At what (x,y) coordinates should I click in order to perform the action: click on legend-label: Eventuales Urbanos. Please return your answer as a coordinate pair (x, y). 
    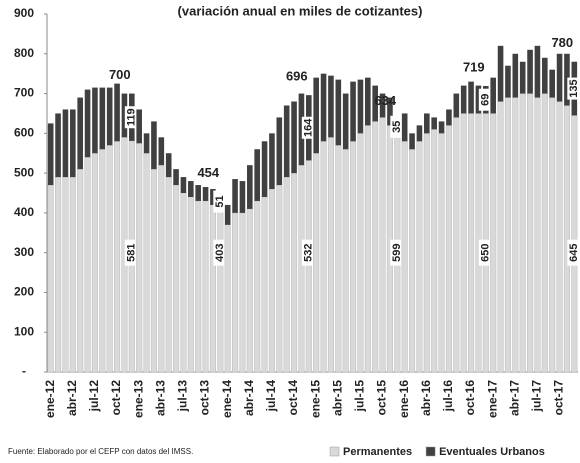
    Looking at the image, I should click on (492, 452).